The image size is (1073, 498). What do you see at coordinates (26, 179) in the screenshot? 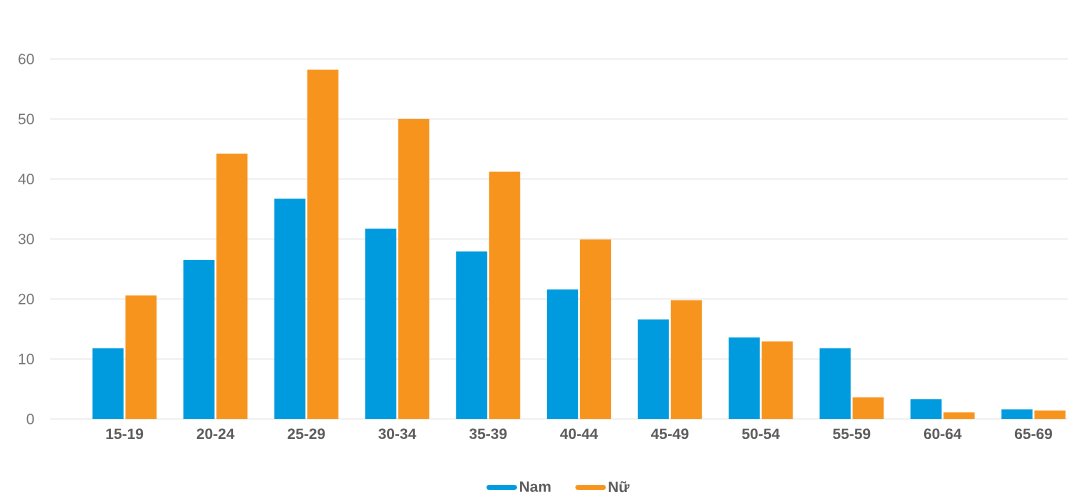
I see `y-tick-label: 40` at bounding box center [26, 179].